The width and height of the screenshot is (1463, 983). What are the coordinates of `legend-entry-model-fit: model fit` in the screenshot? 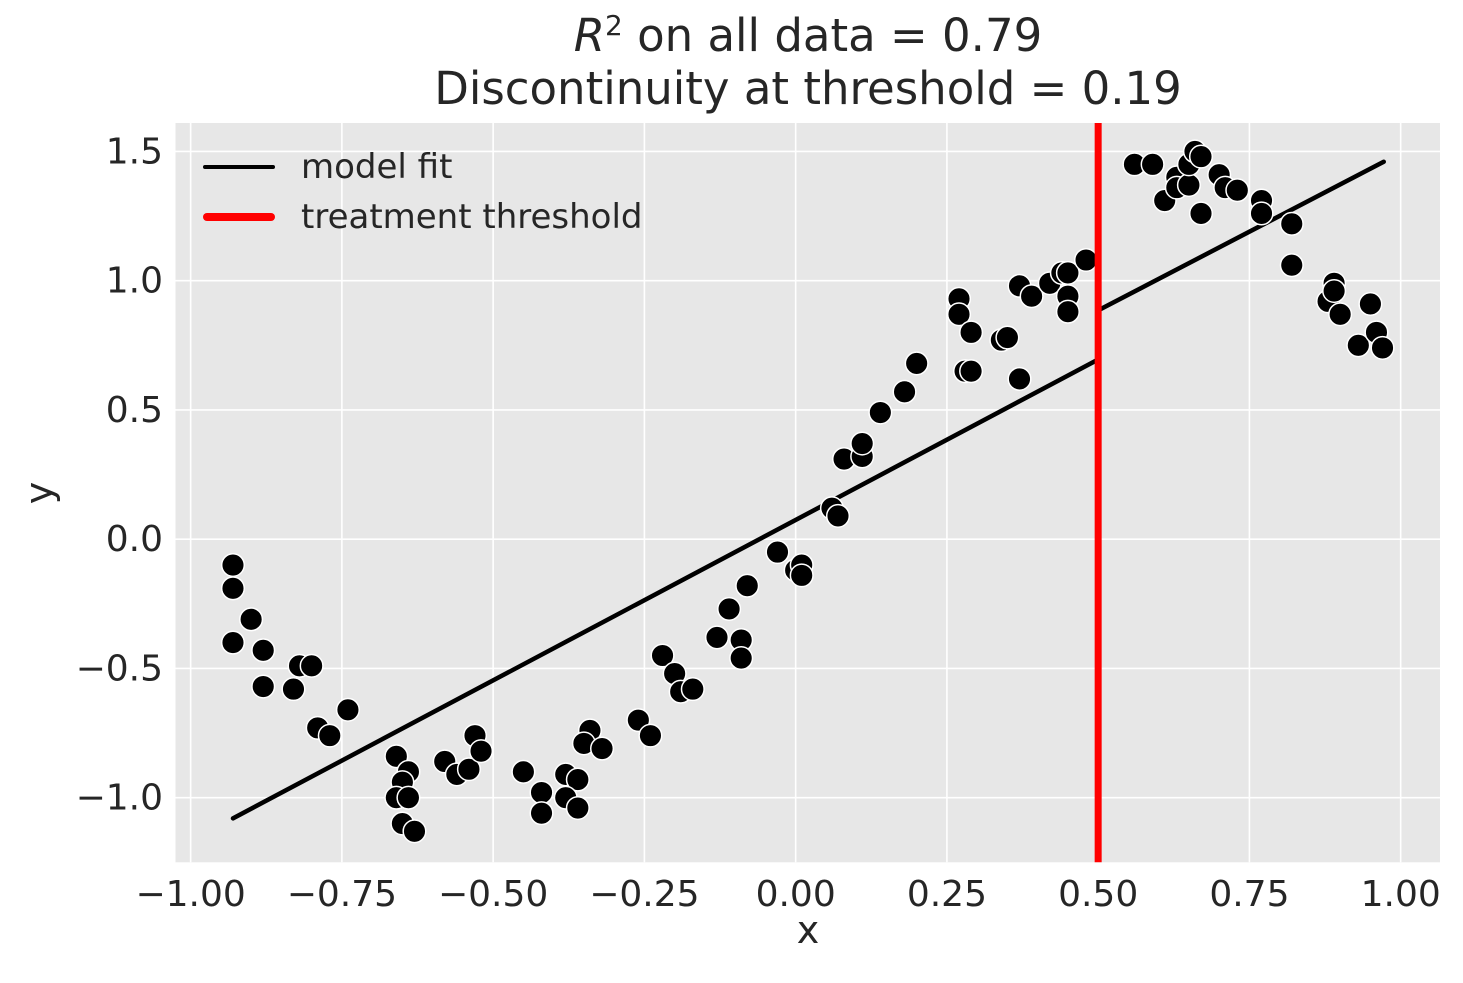 It's located at (423, 167).